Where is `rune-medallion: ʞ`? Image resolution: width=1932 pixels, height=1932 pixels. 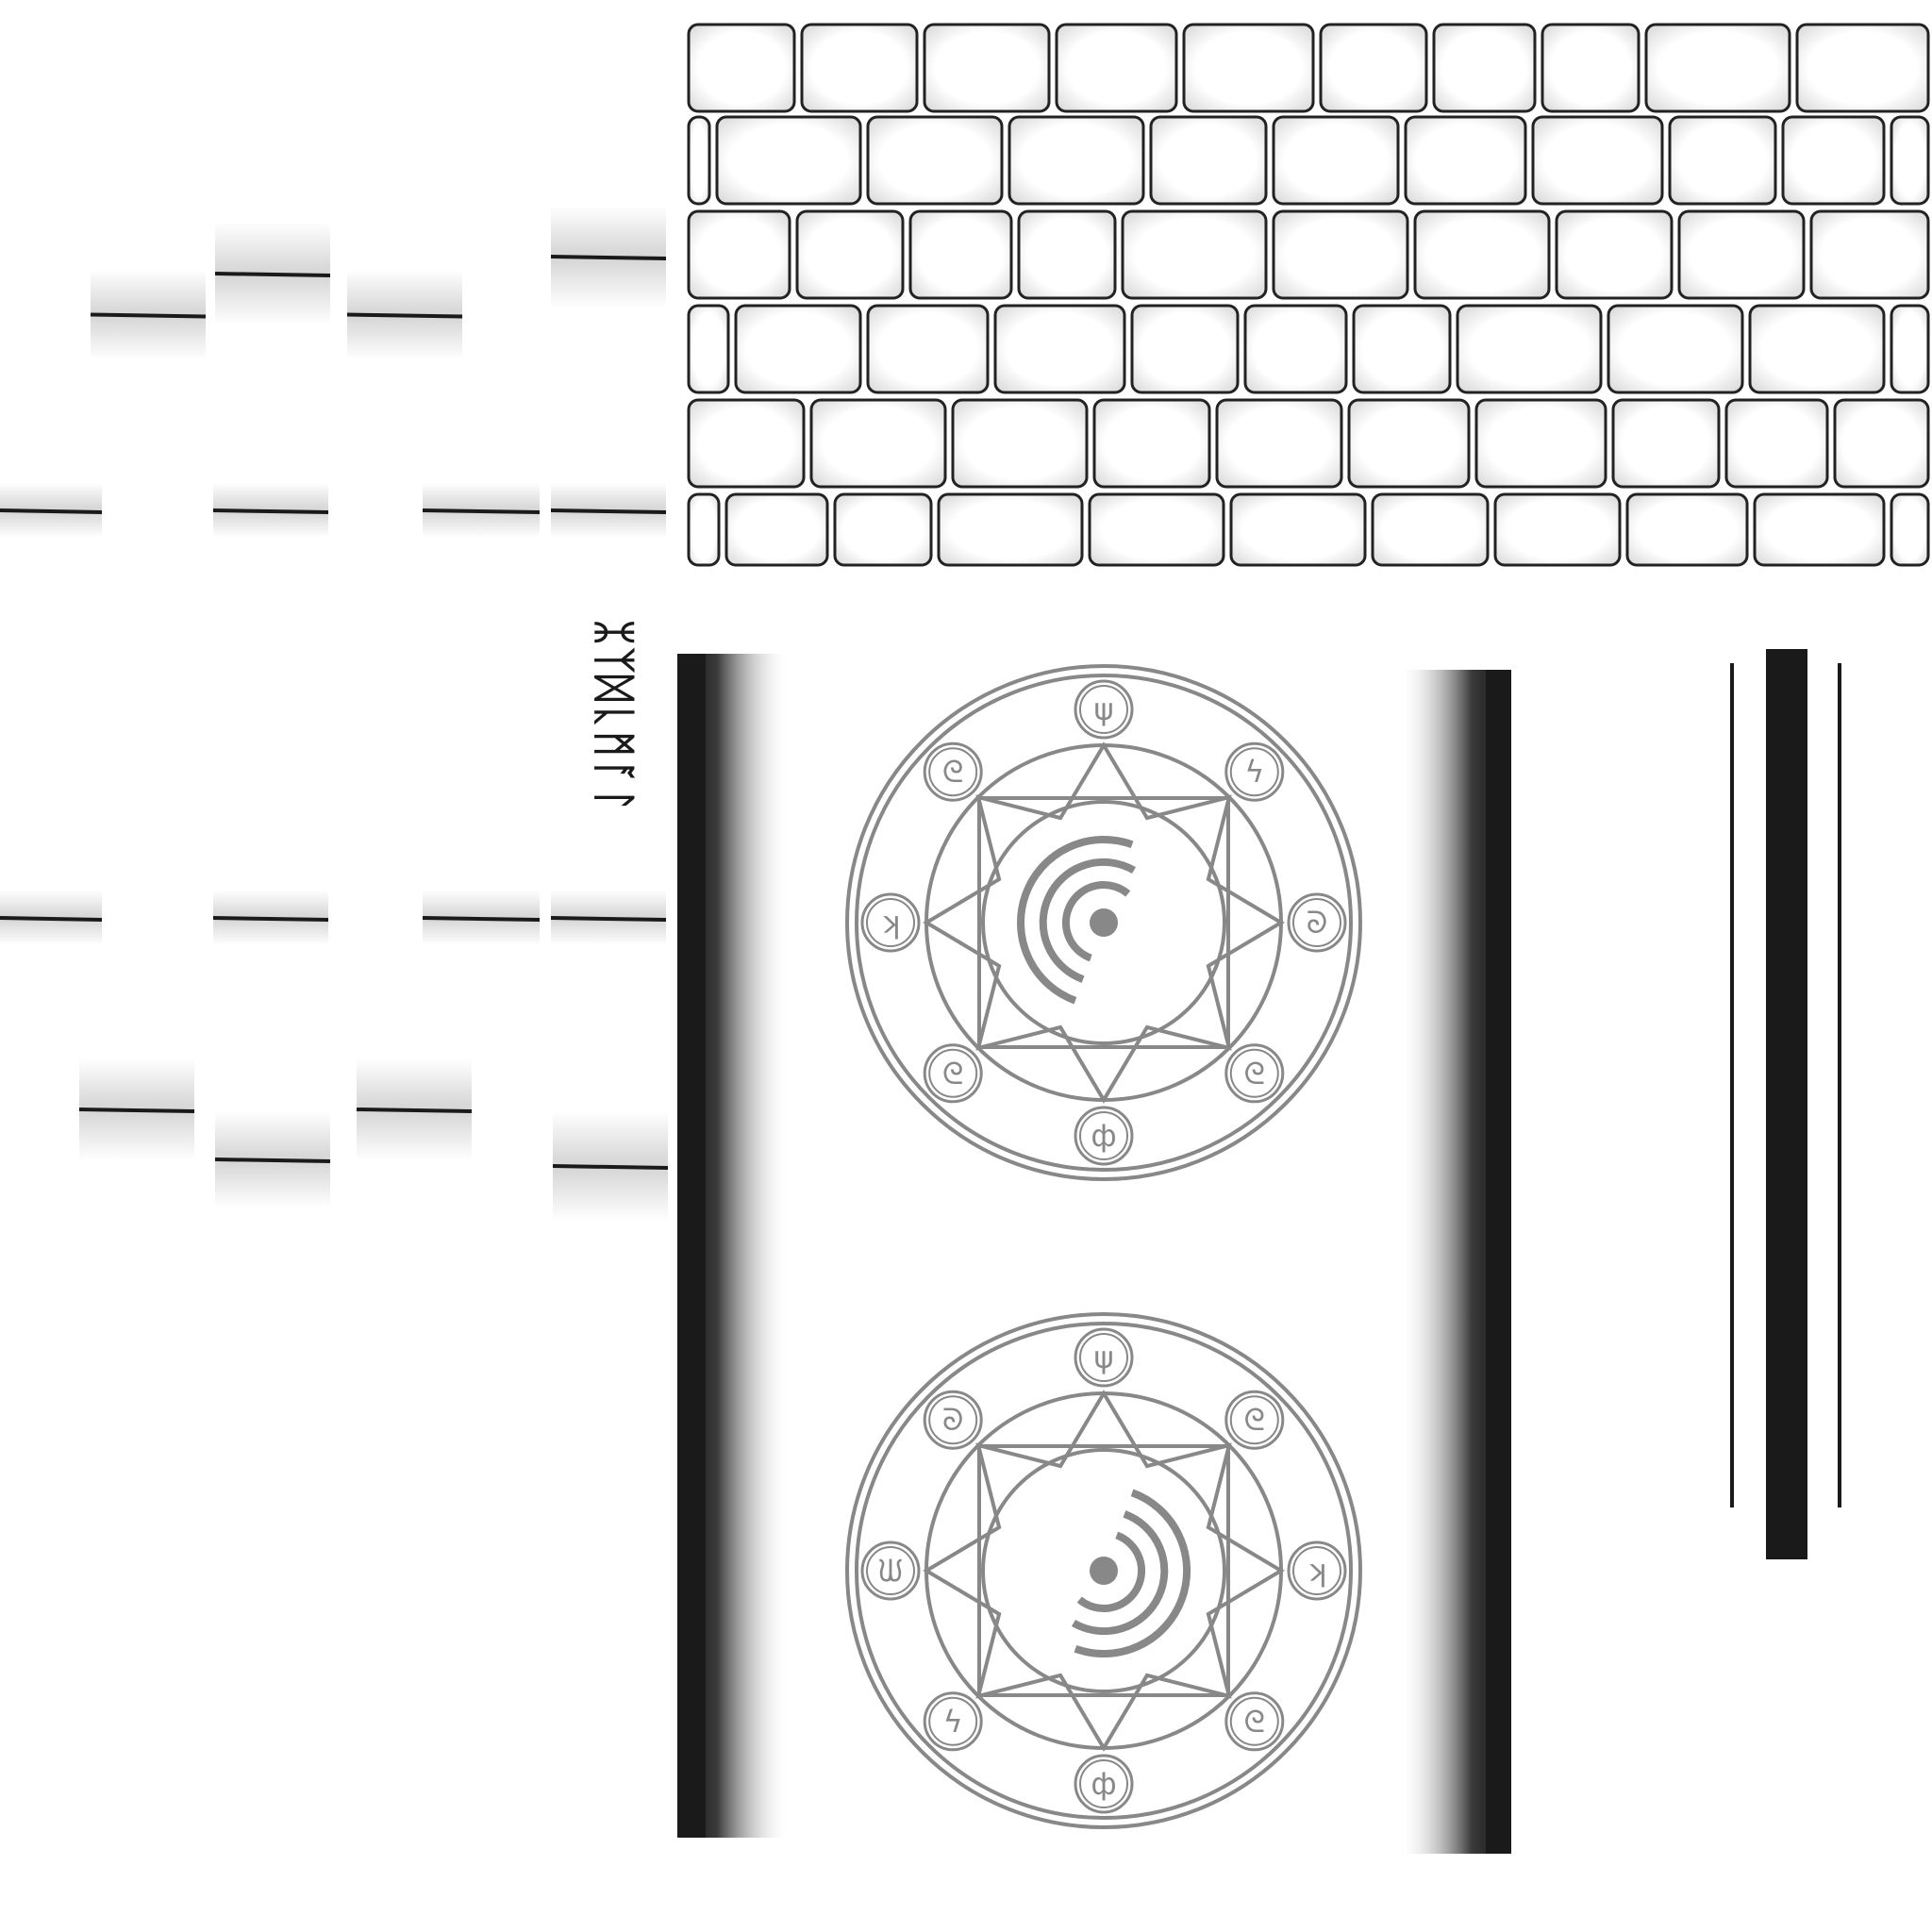 rune-medallion: ʞ is located at coordinates (1317, 1571).